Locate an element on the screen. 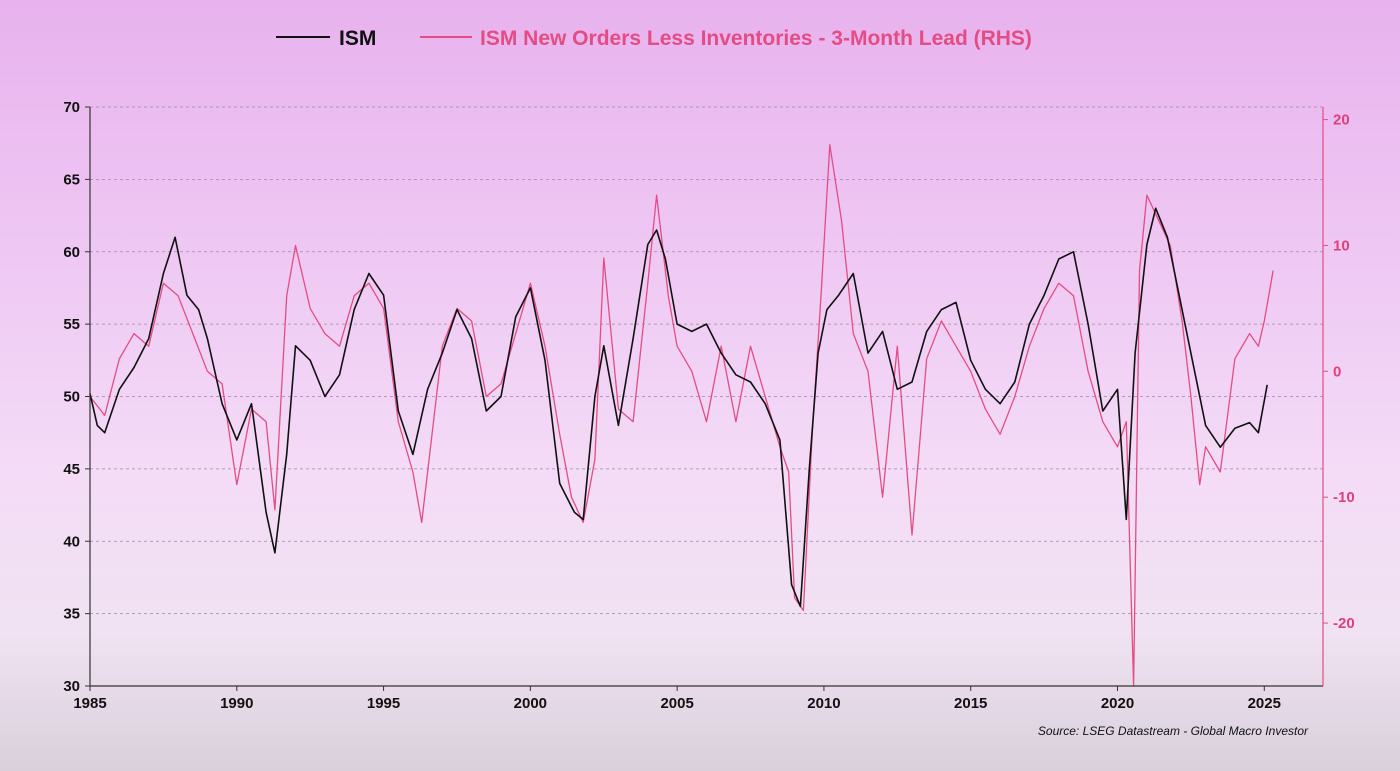  y-left-tick-label: 60 is located at coordinates (71, 252).